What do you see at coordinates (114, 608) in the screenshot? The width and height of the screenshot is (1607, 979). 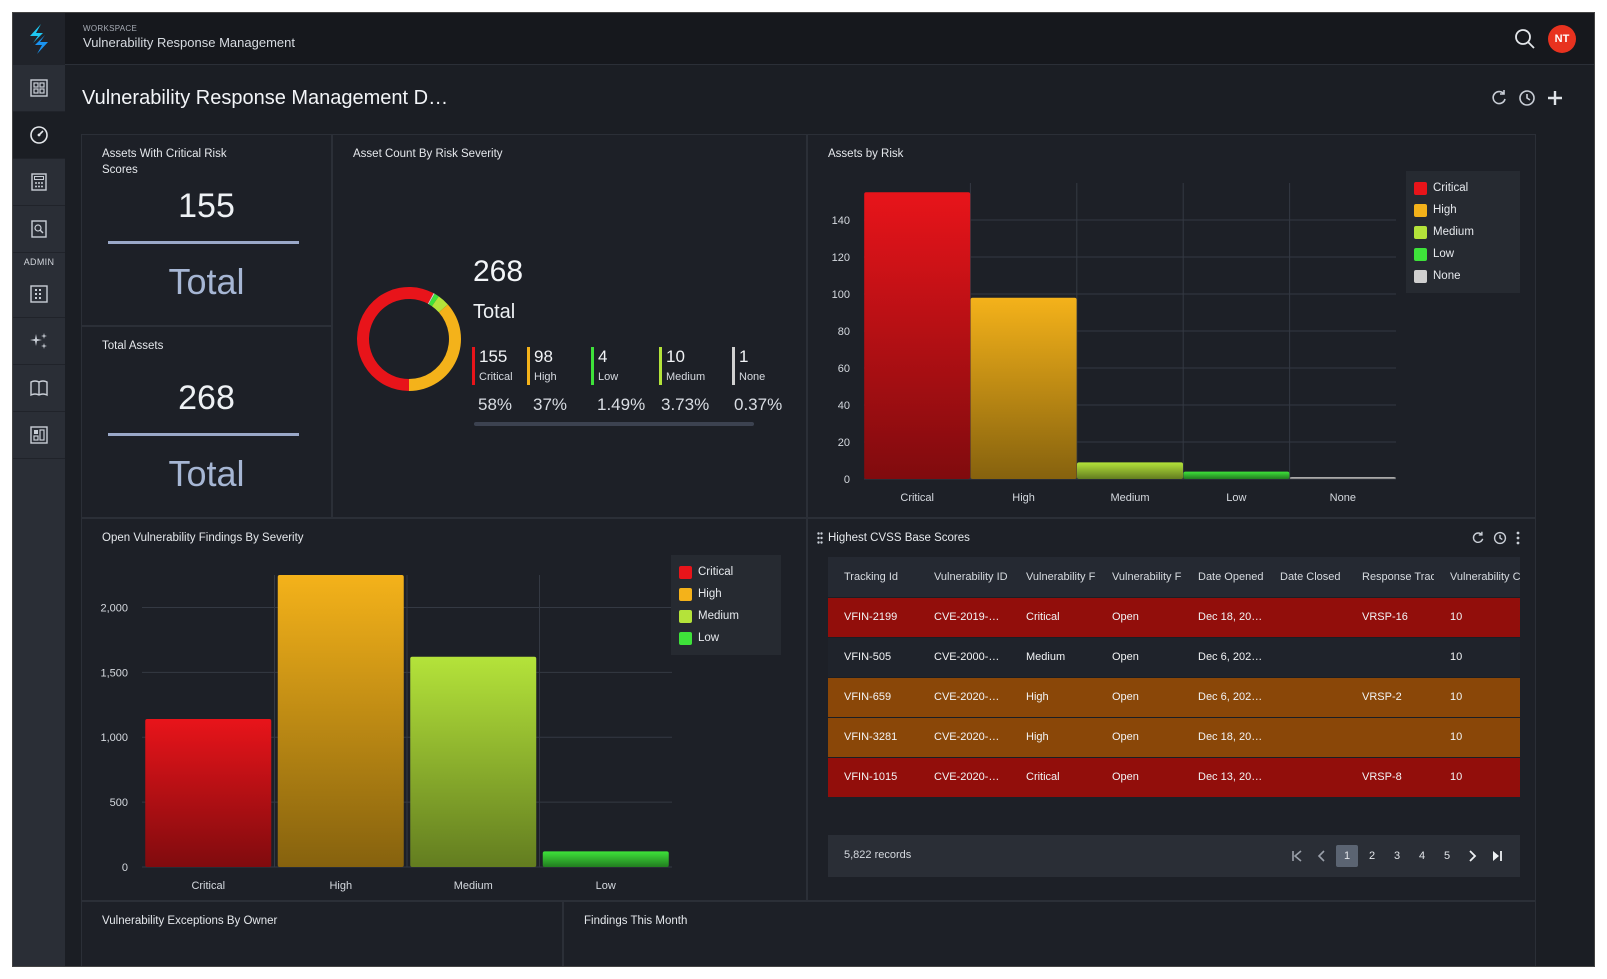 I see `y-tick-label: 2,000` at bounding box center [114, 608].